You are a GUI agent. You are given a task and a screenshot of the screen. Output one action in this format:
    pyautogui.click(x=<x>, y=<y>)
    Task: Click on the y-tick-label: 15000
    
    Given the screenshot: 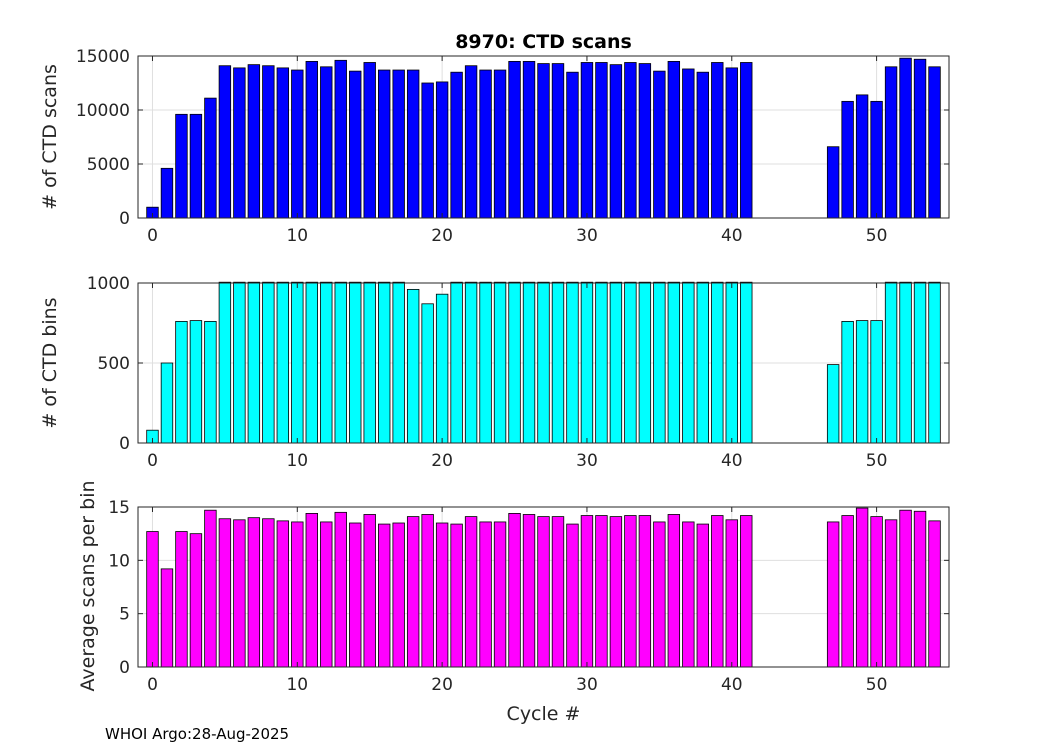 What is the action you would take?
    pyautogui.click(x=103, y=57)
    